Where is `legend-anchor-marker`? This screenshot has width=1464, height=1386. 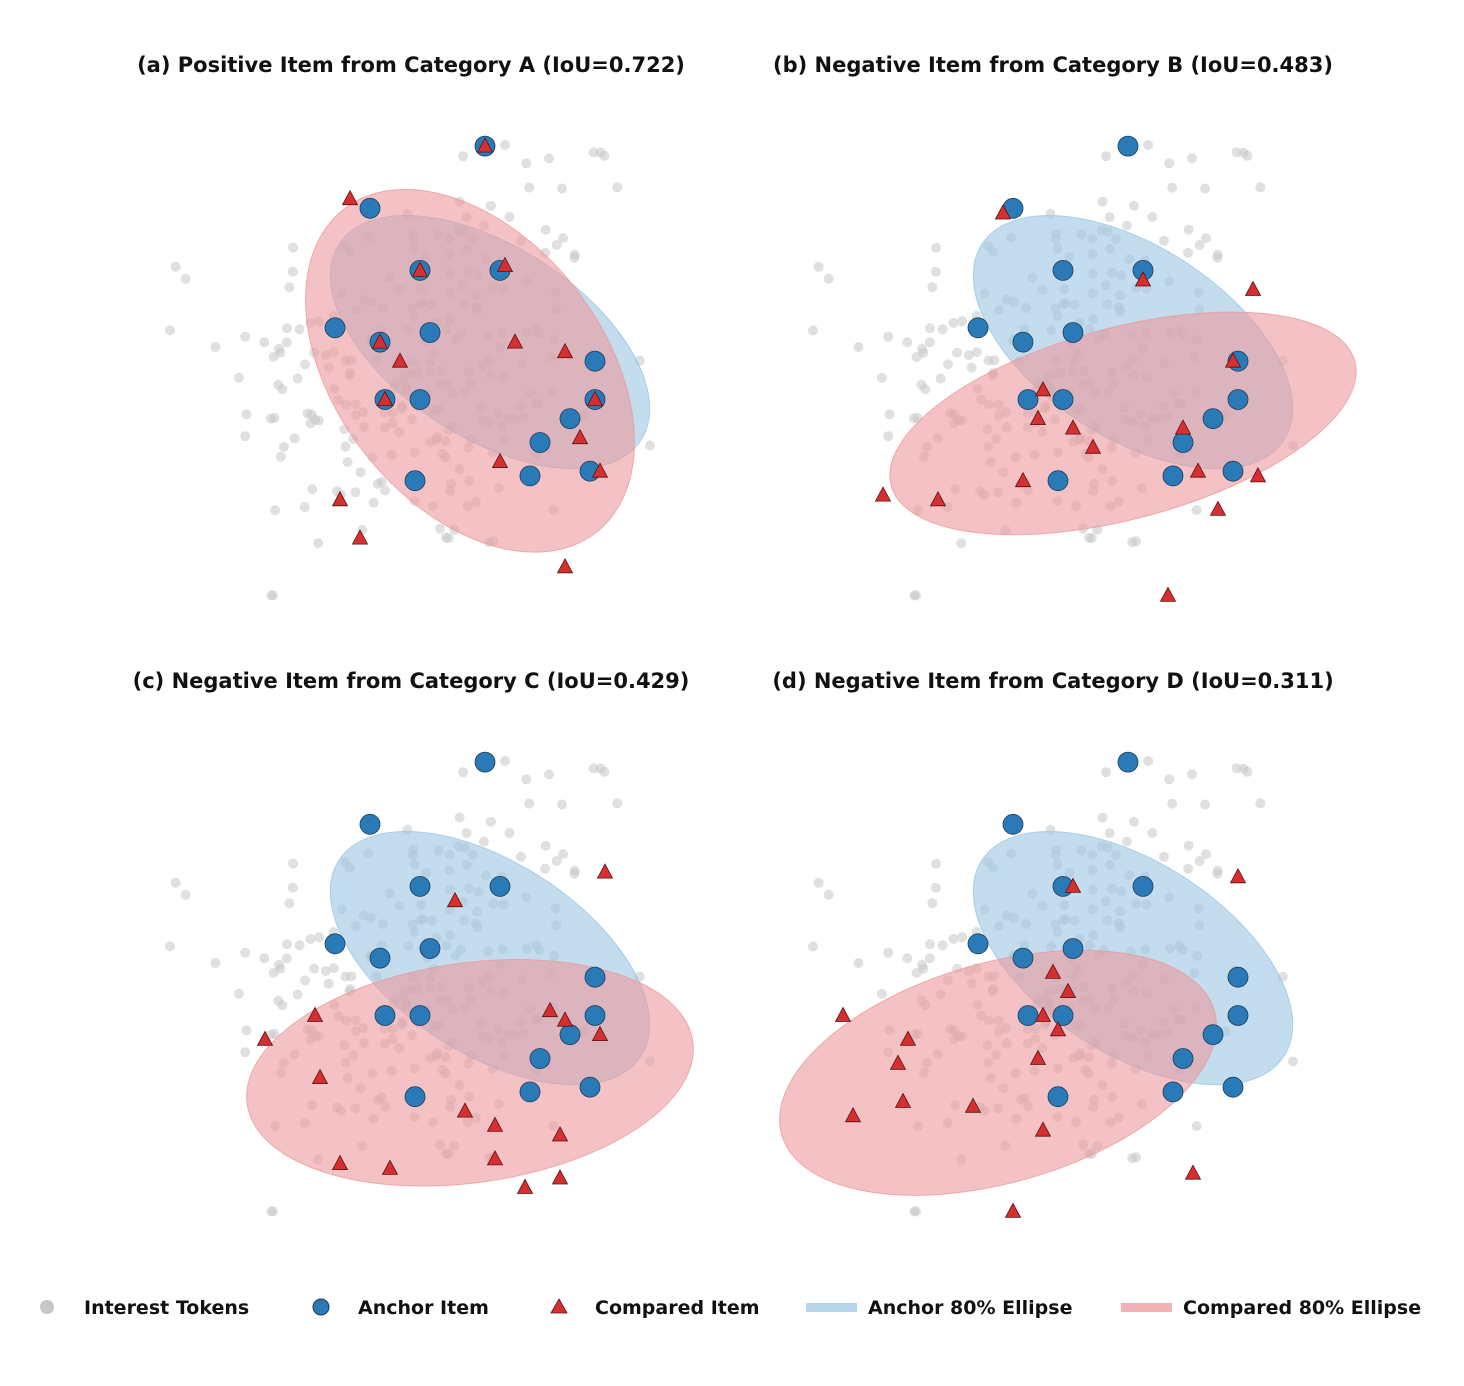
legend-anchor-marker is located at coordinates (321, 1307).